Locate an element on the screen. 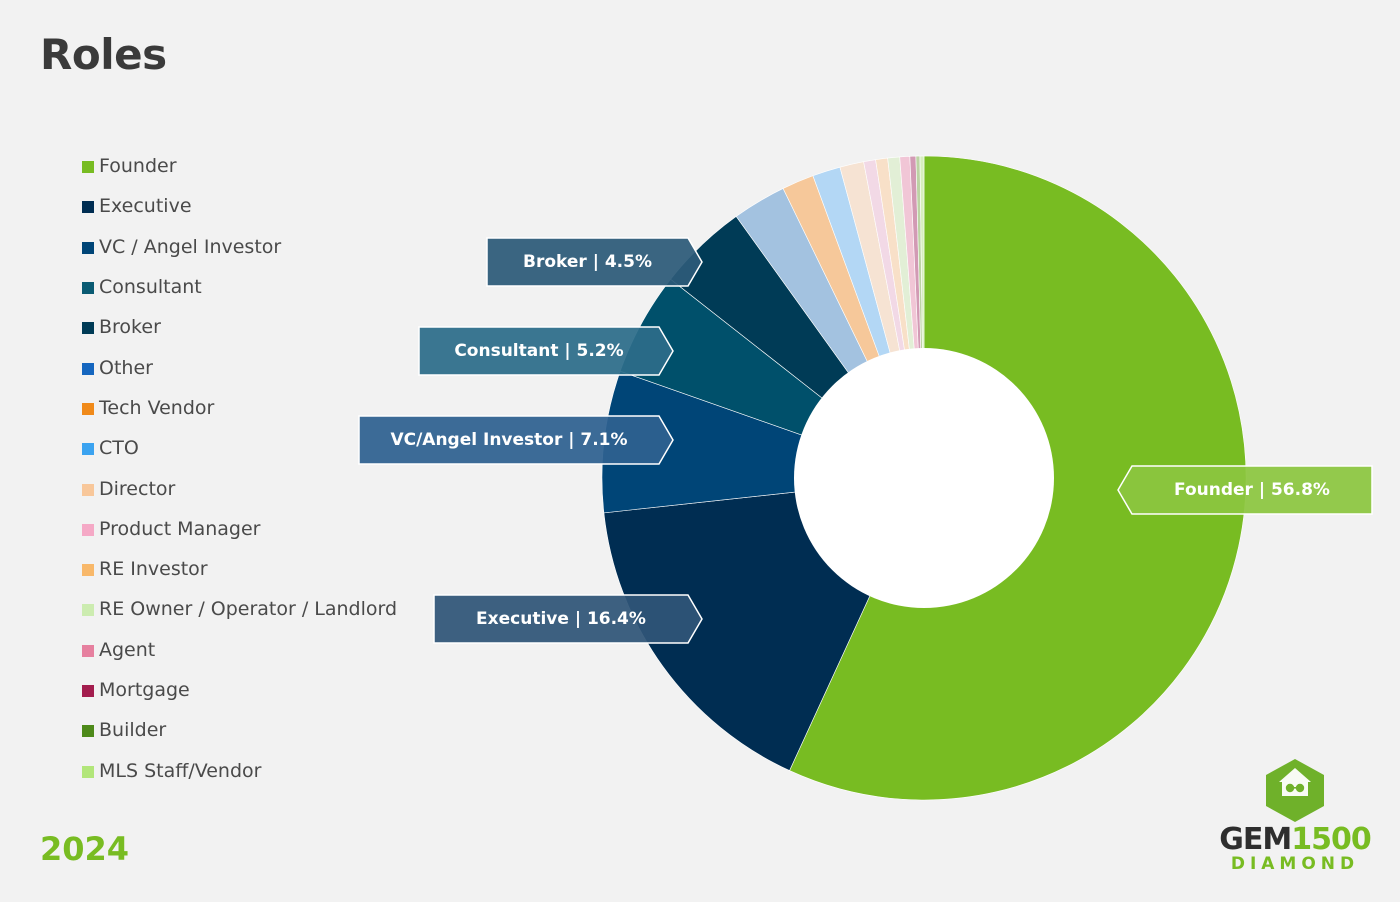 This screenshot has height=902, width=1400. callout-founder: Founder | 56.8% is located at coordinates (1245, 490).